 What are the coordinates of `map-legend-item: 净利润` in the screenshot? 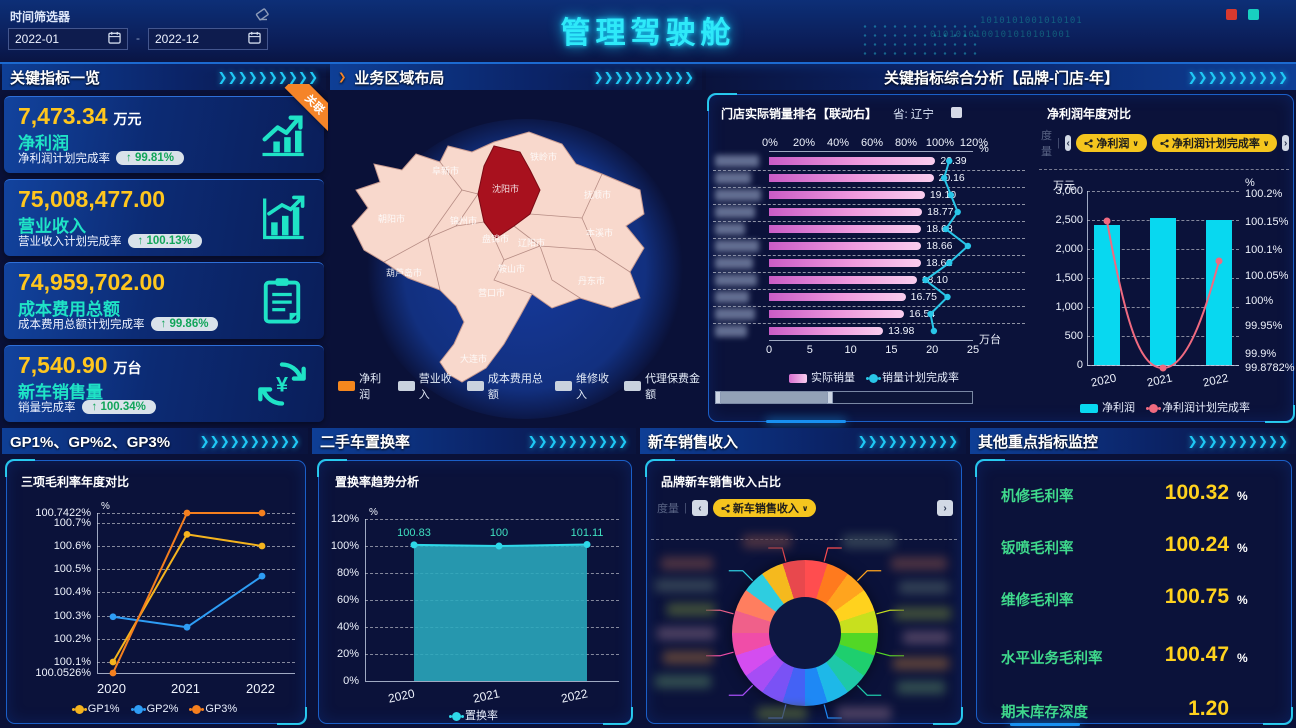 It's located at (363, 386).